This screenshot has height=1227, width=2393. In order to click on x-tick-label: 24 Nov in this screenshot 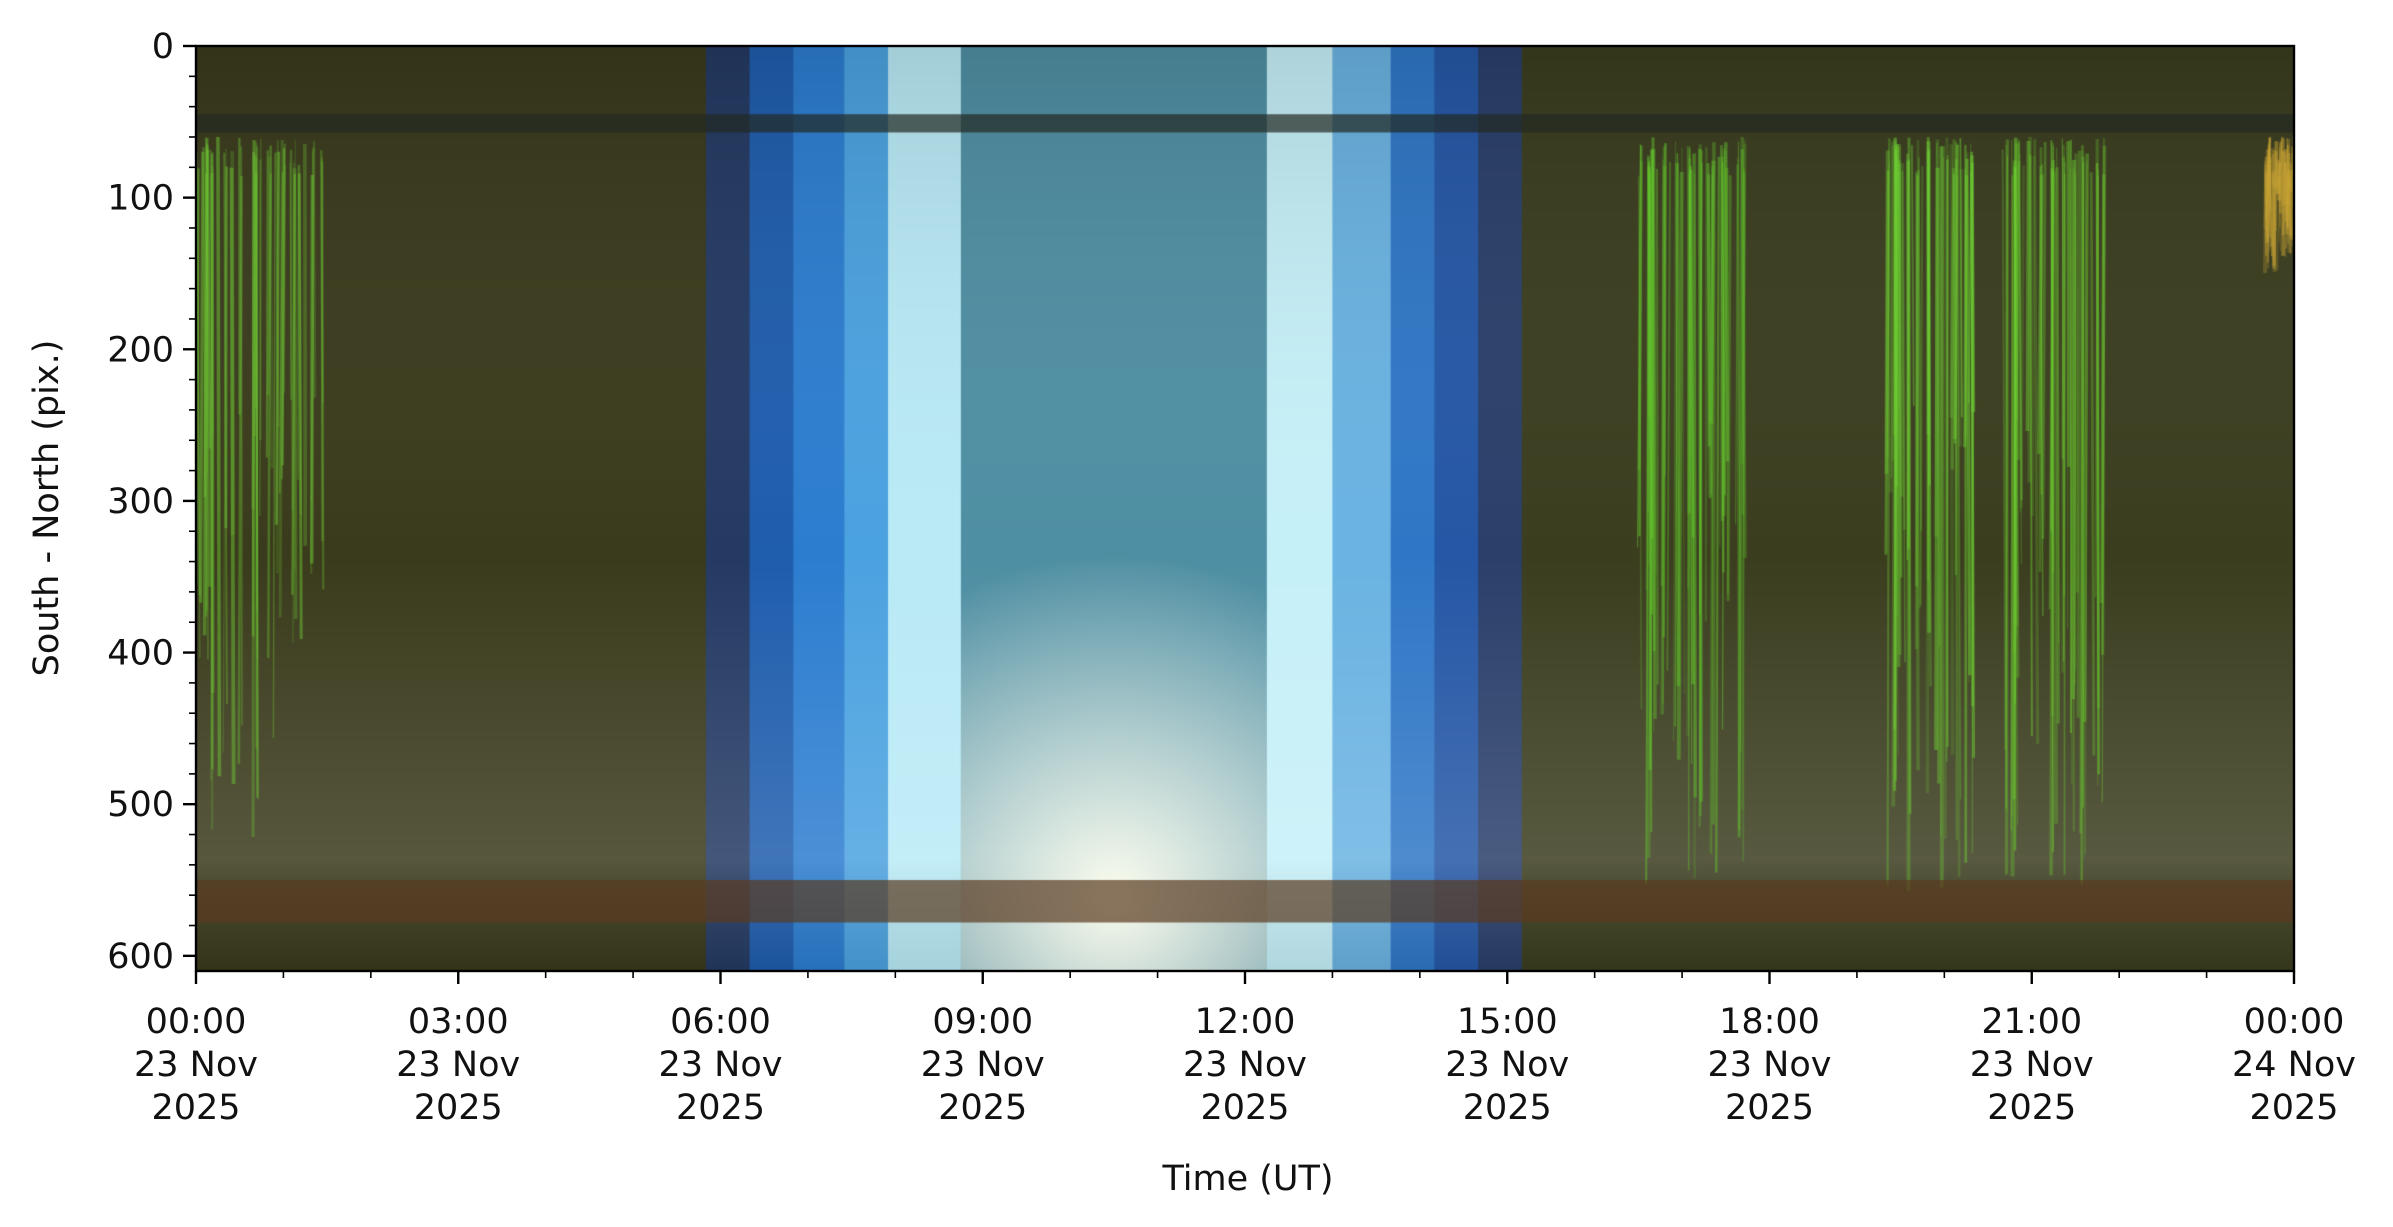, I will do `click(2294, 1065)`.